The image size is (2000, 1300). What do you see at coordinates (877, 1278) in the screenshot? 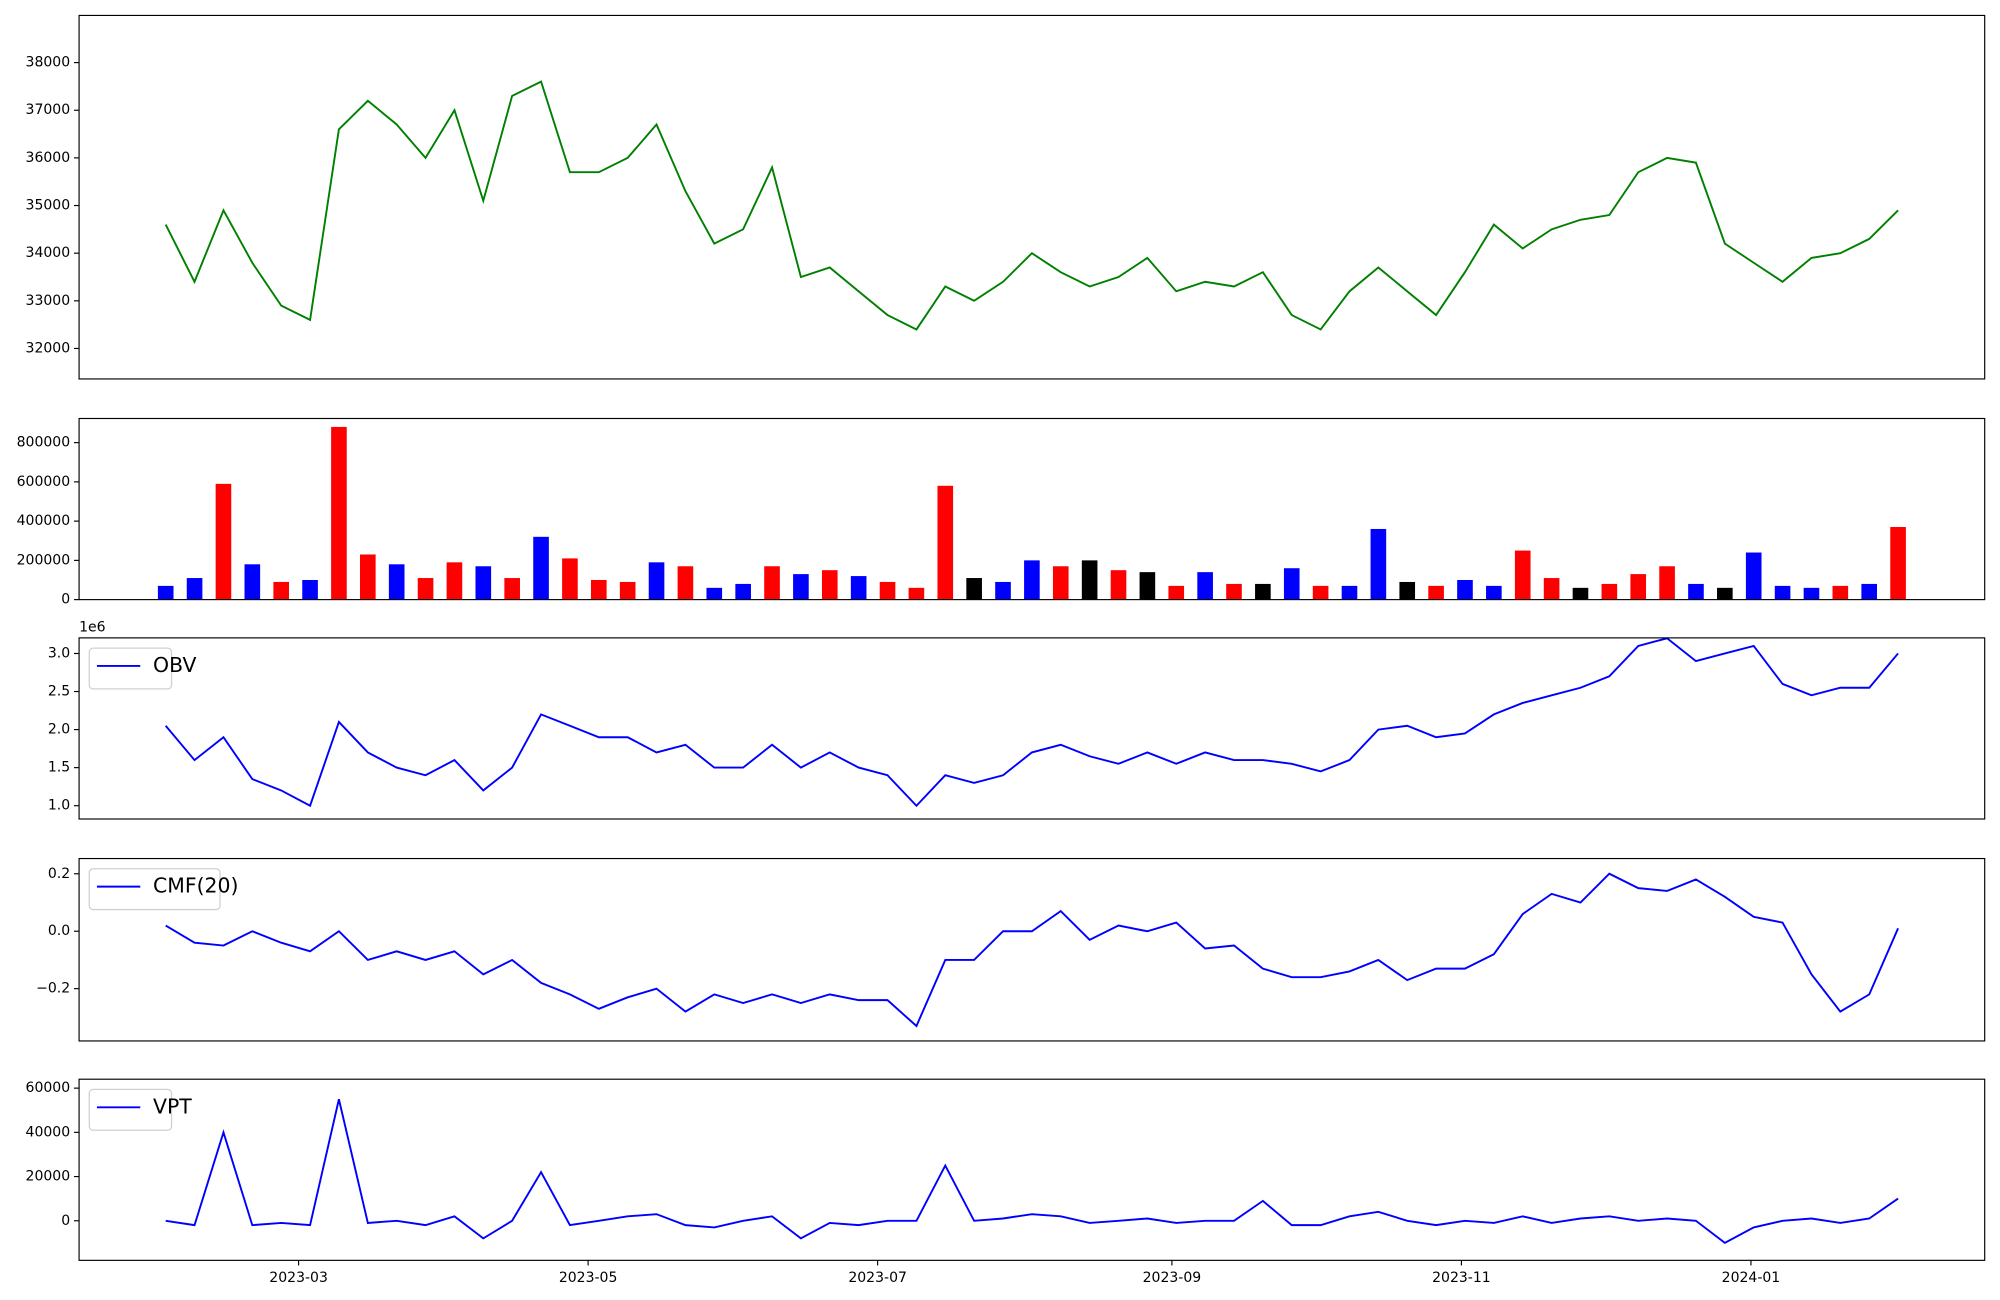
I see `x-tick-label: 2023-07` at bounding box center [877, 1278].